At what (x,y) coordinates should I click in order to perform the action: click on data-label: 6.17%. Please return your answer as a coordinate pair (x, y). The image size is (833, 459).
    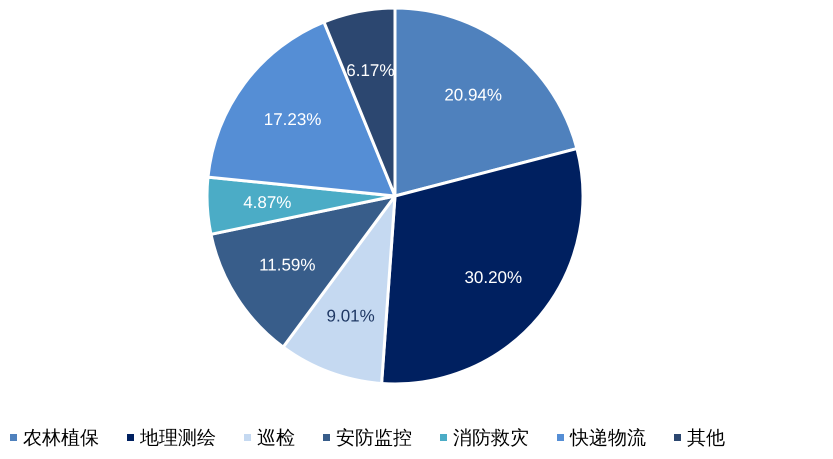
    Looking at the image, I should click on (370, 70).